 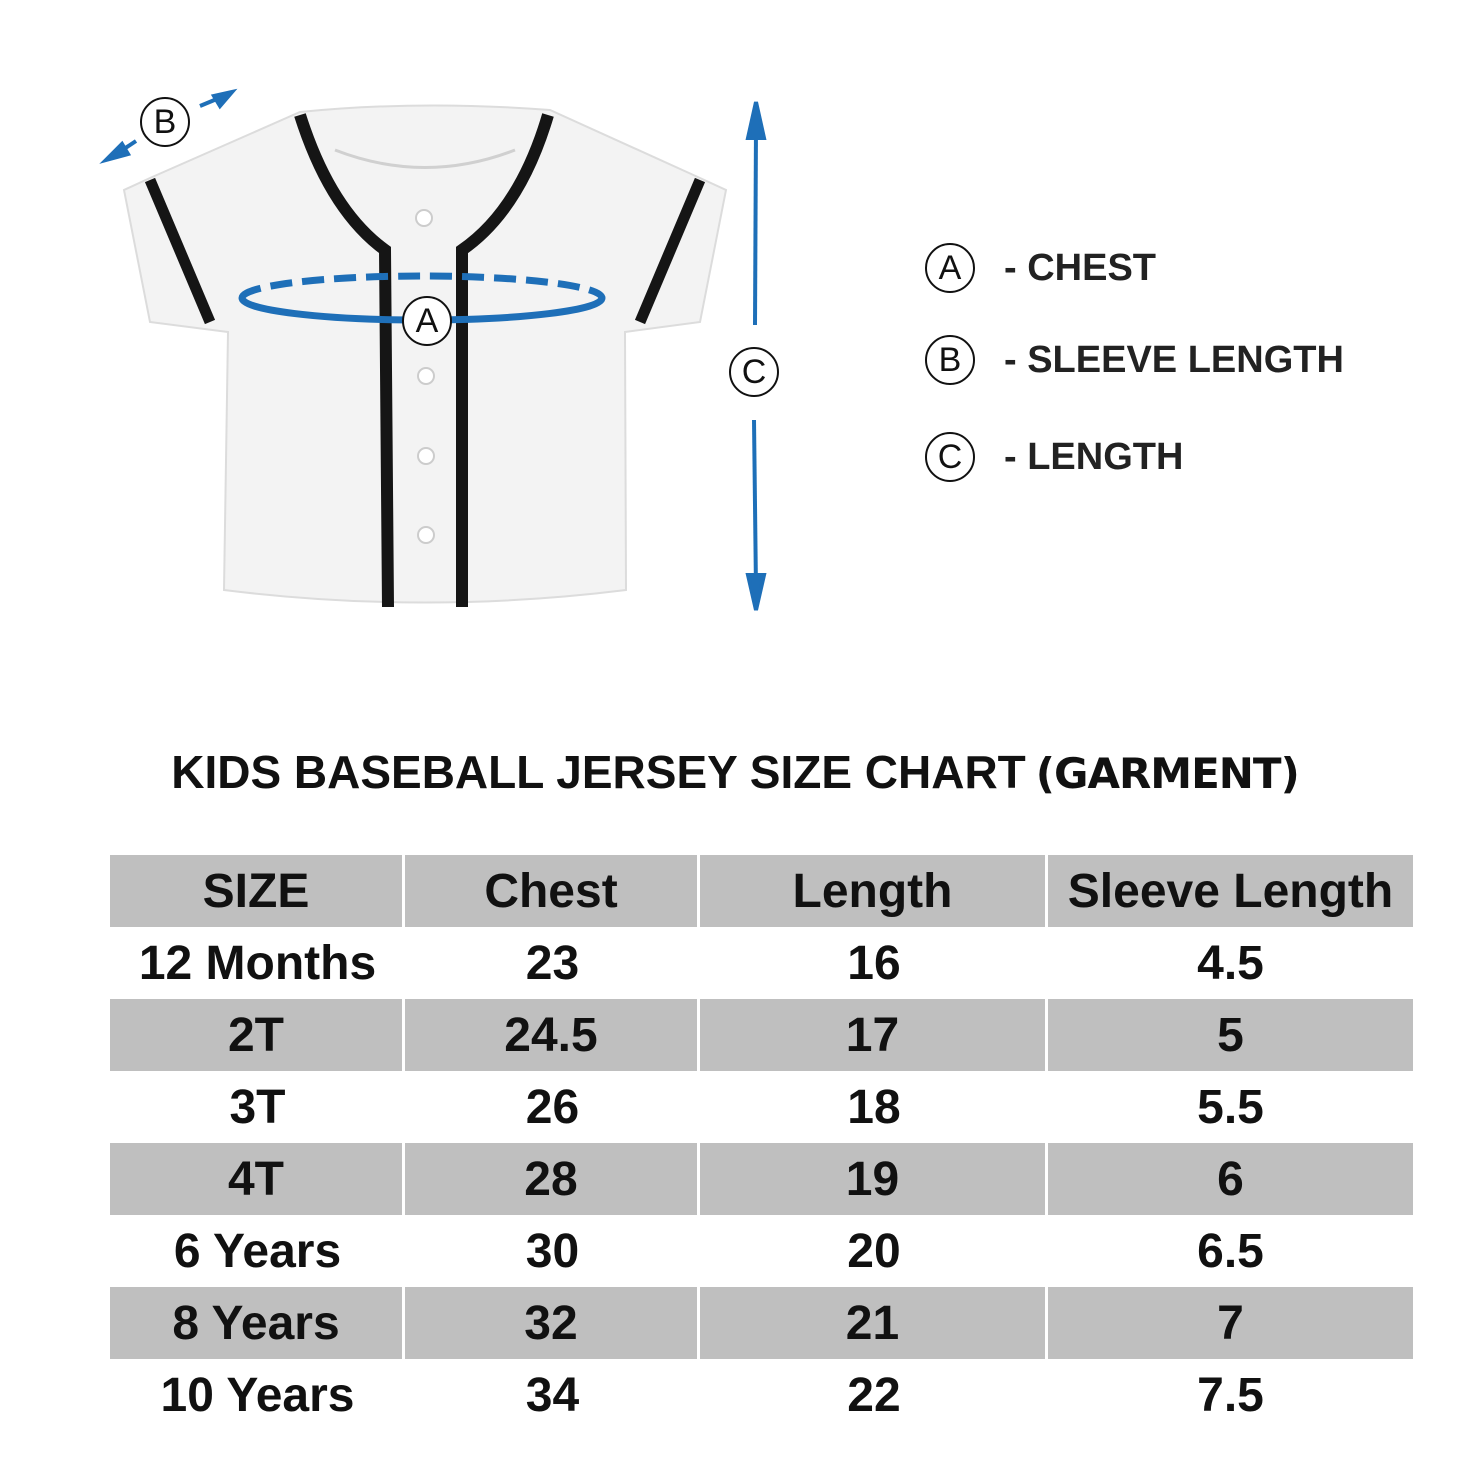 What do you see at coordinates (425, 158) in the screenshot?
I see `collar` at bounding box center [425, 158].